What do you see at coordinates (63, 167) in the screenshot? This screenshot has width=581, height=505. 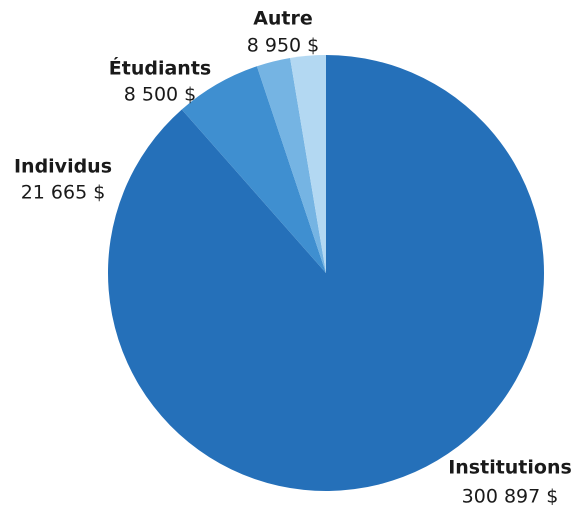 I see `slice-label: Individus` at bounding box center [63, 167].